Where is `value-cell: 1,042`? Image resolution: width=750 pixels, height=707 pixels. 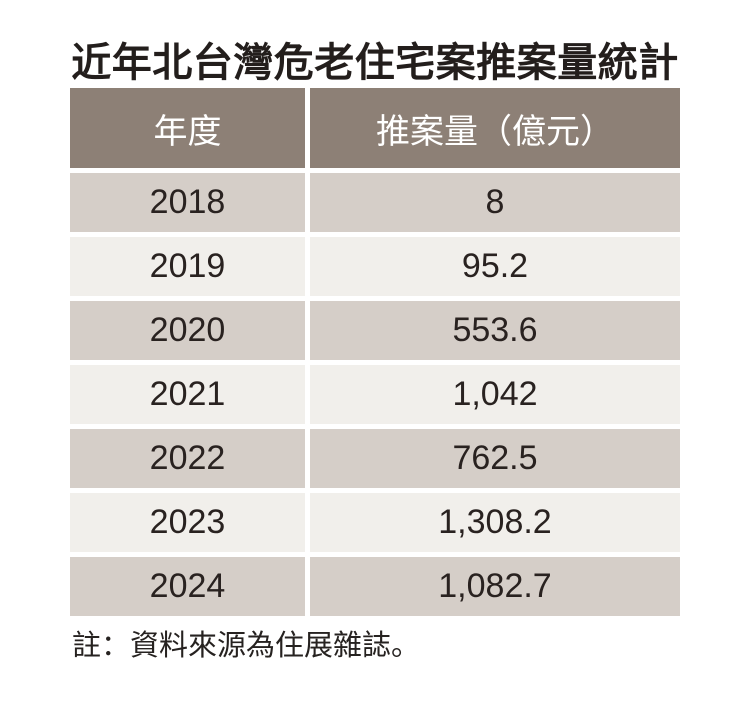
value-cell: 1,042 is located at coordinates (495, 394).